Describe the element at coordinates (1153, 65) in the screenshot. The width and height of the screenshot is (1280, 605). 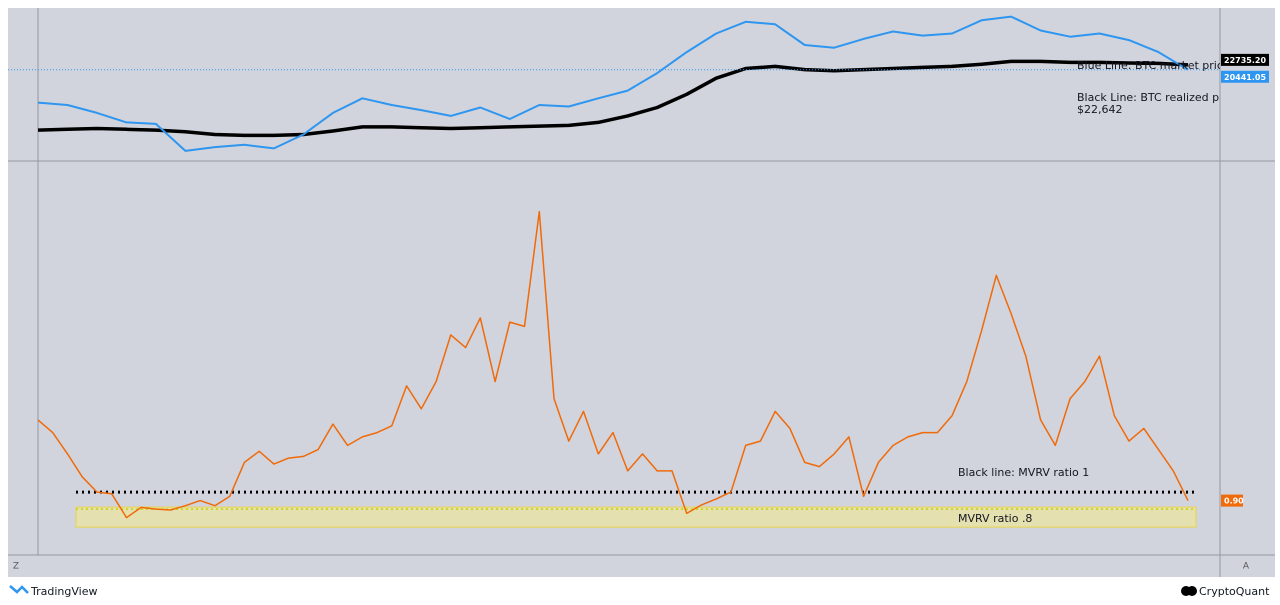
I see `annotation: Blue Line: BTC market price` at that location.